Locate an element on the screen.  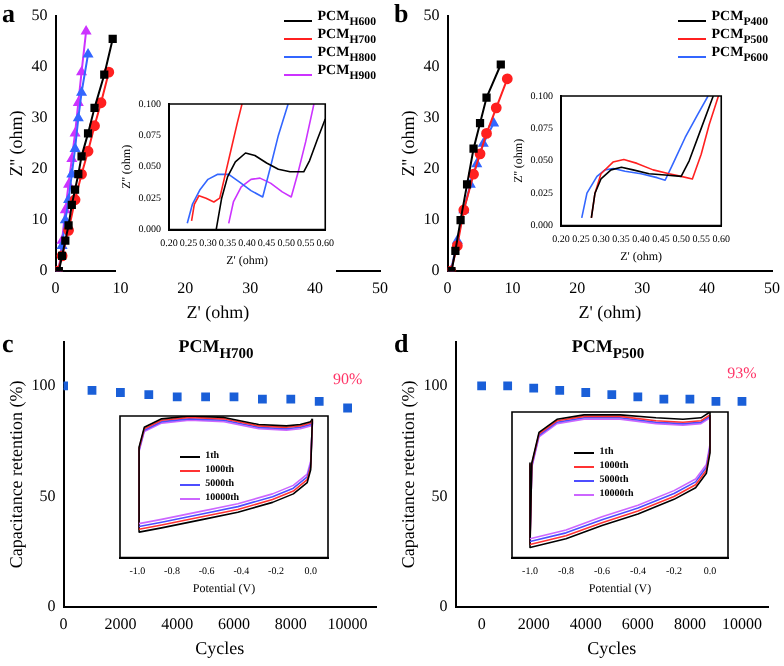
text: c is located at coordinates (8, 344).